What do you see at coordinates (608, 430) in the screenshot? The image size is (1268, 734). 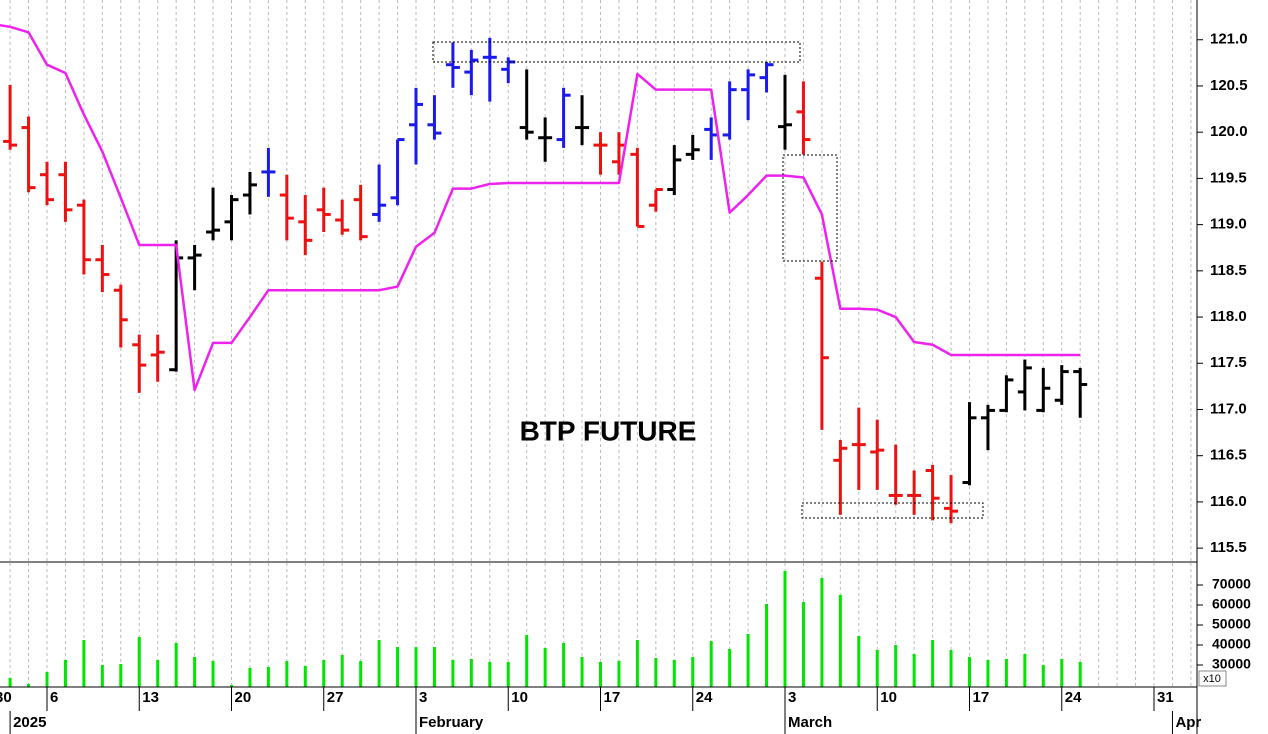 I see `chart-title: BTP FUTURE` at bounding box center [608, 430].